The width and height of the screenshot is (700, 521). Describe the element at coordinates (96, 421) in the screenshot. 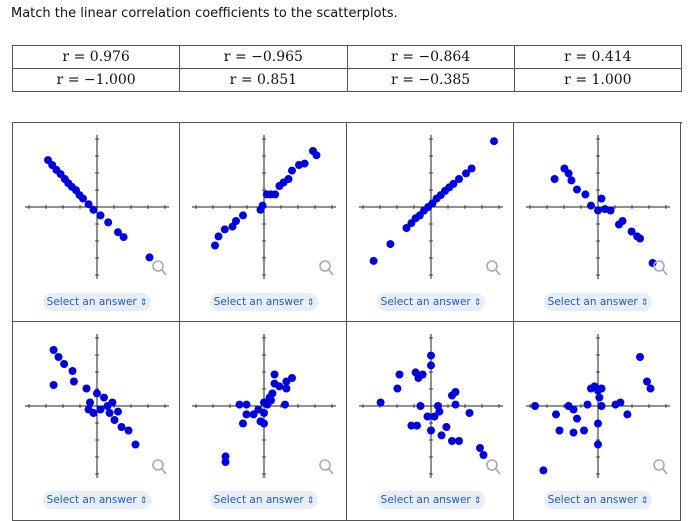

I see `scatterplot-5: Select an answer ⇕` at that location.